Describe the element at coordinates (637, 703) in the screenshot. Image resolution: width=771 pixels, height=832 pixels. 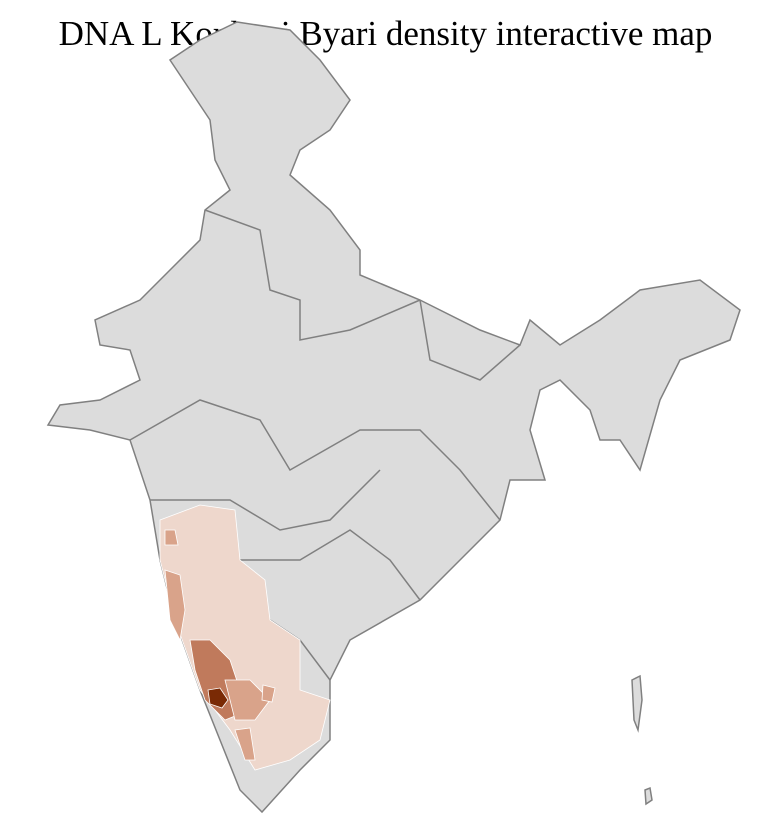
I see `andaman-islands` at that location.